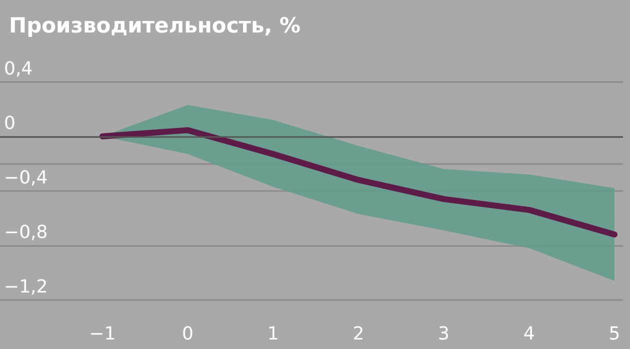  What do you see at coordinates (26, 287) in the screenshot?
I see `y-tick-label: −1,2` at bounding box center [26, 287].